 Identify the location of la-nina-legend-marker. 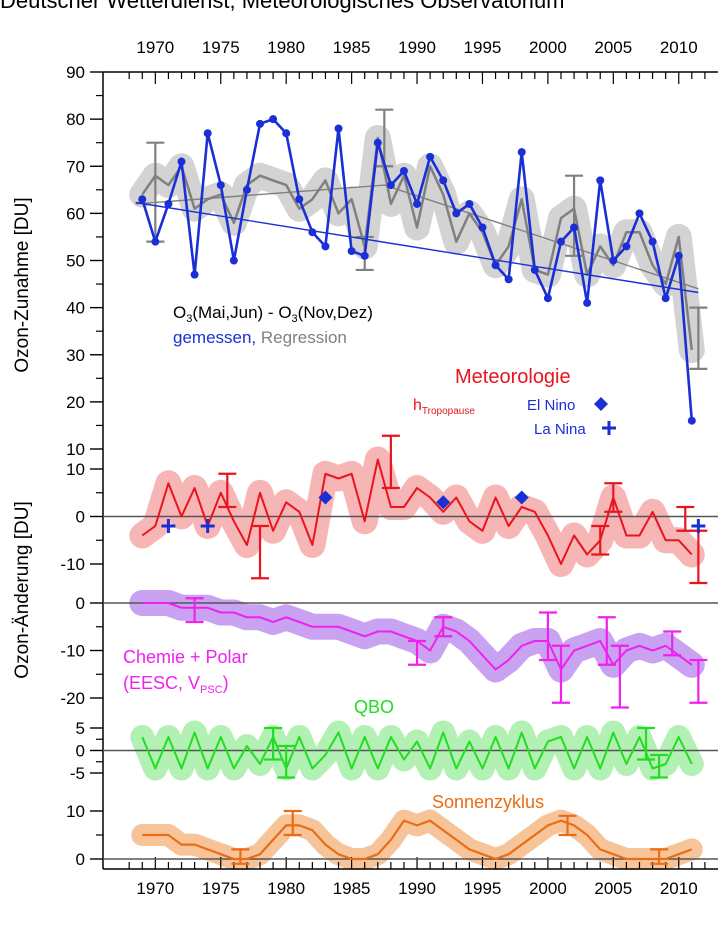
(609, 428).